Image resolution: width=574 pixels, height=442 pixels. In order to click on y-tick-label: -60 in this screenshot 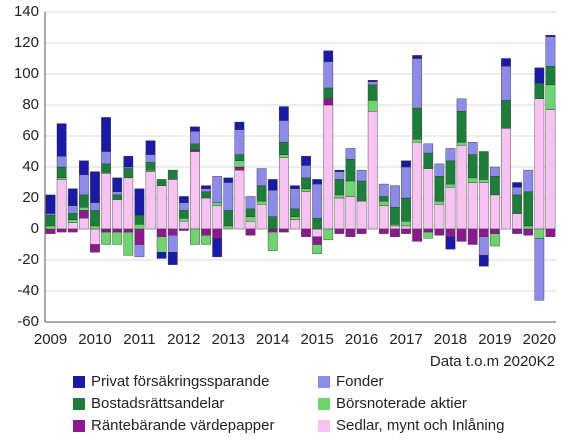, I will do `click(28, 321)`.